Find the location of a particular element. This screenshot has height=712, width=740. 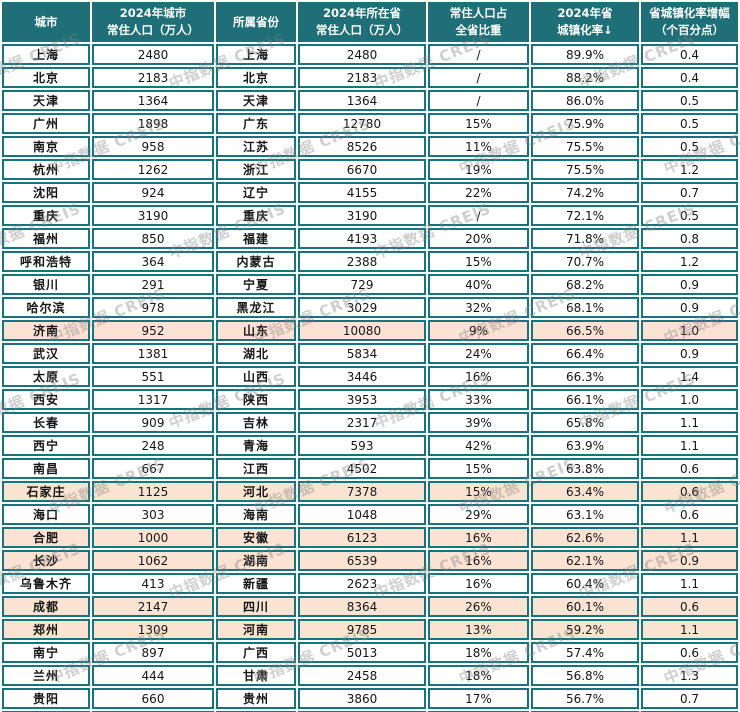

cell-urbanization-rate: 66.4% is located at coordinates (585, 353).